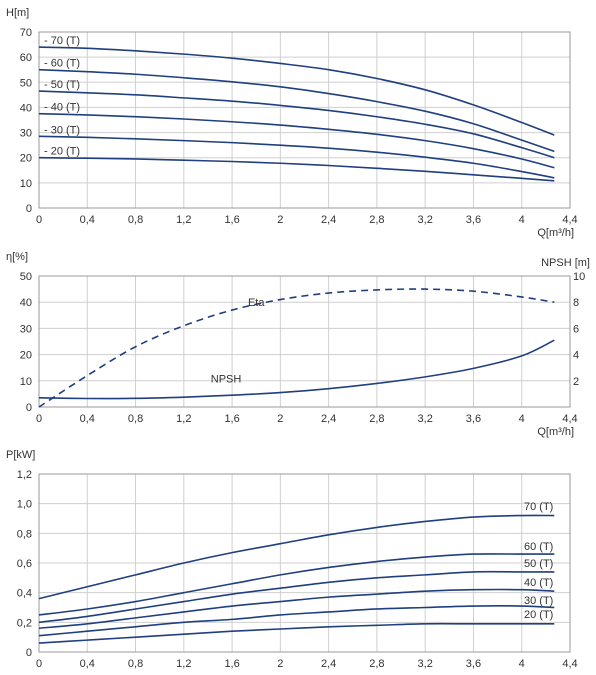  What do you see at coordinates (62, 85) in the screenshot?
I see `series-label: - 50 (T)` at bounding box center [62, 85].